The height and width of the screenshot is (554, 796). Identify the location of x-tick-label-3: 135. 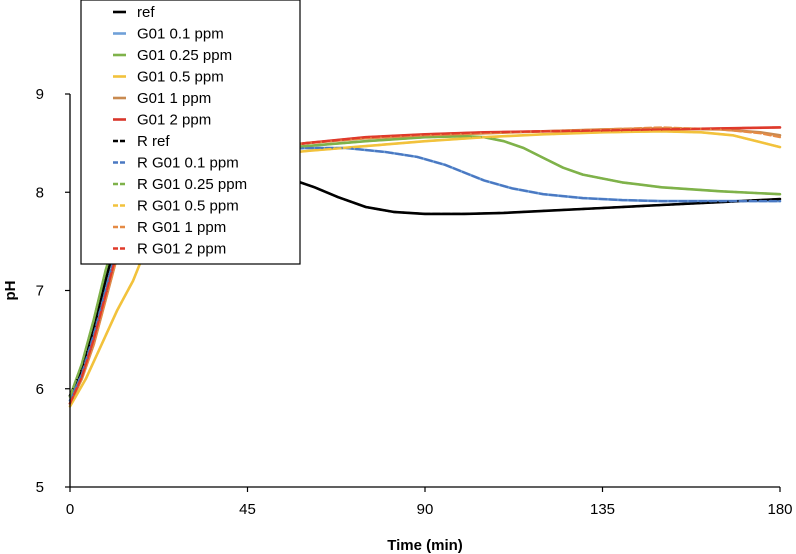
(602, 509).